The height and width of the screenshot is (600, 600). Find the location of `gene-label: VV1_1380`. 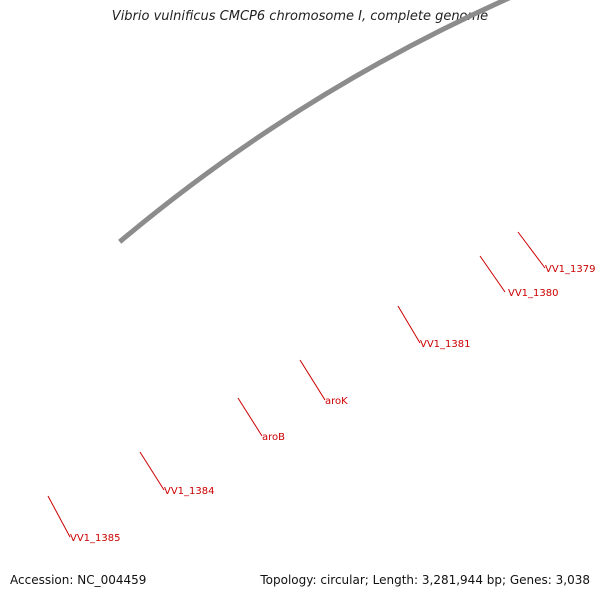

gene-label: VV1_1380 is located at coordinates (533, 293).